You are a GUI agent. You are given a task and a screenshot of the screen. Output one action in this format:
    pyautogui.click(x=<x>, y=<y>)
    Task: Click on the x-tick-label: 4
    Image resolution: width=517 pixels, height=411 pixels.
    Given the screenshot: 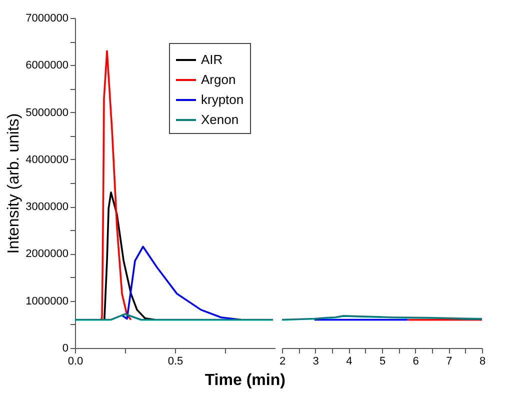 What is the action you would take?
    pyautogui.click(x=349, y=362)
    